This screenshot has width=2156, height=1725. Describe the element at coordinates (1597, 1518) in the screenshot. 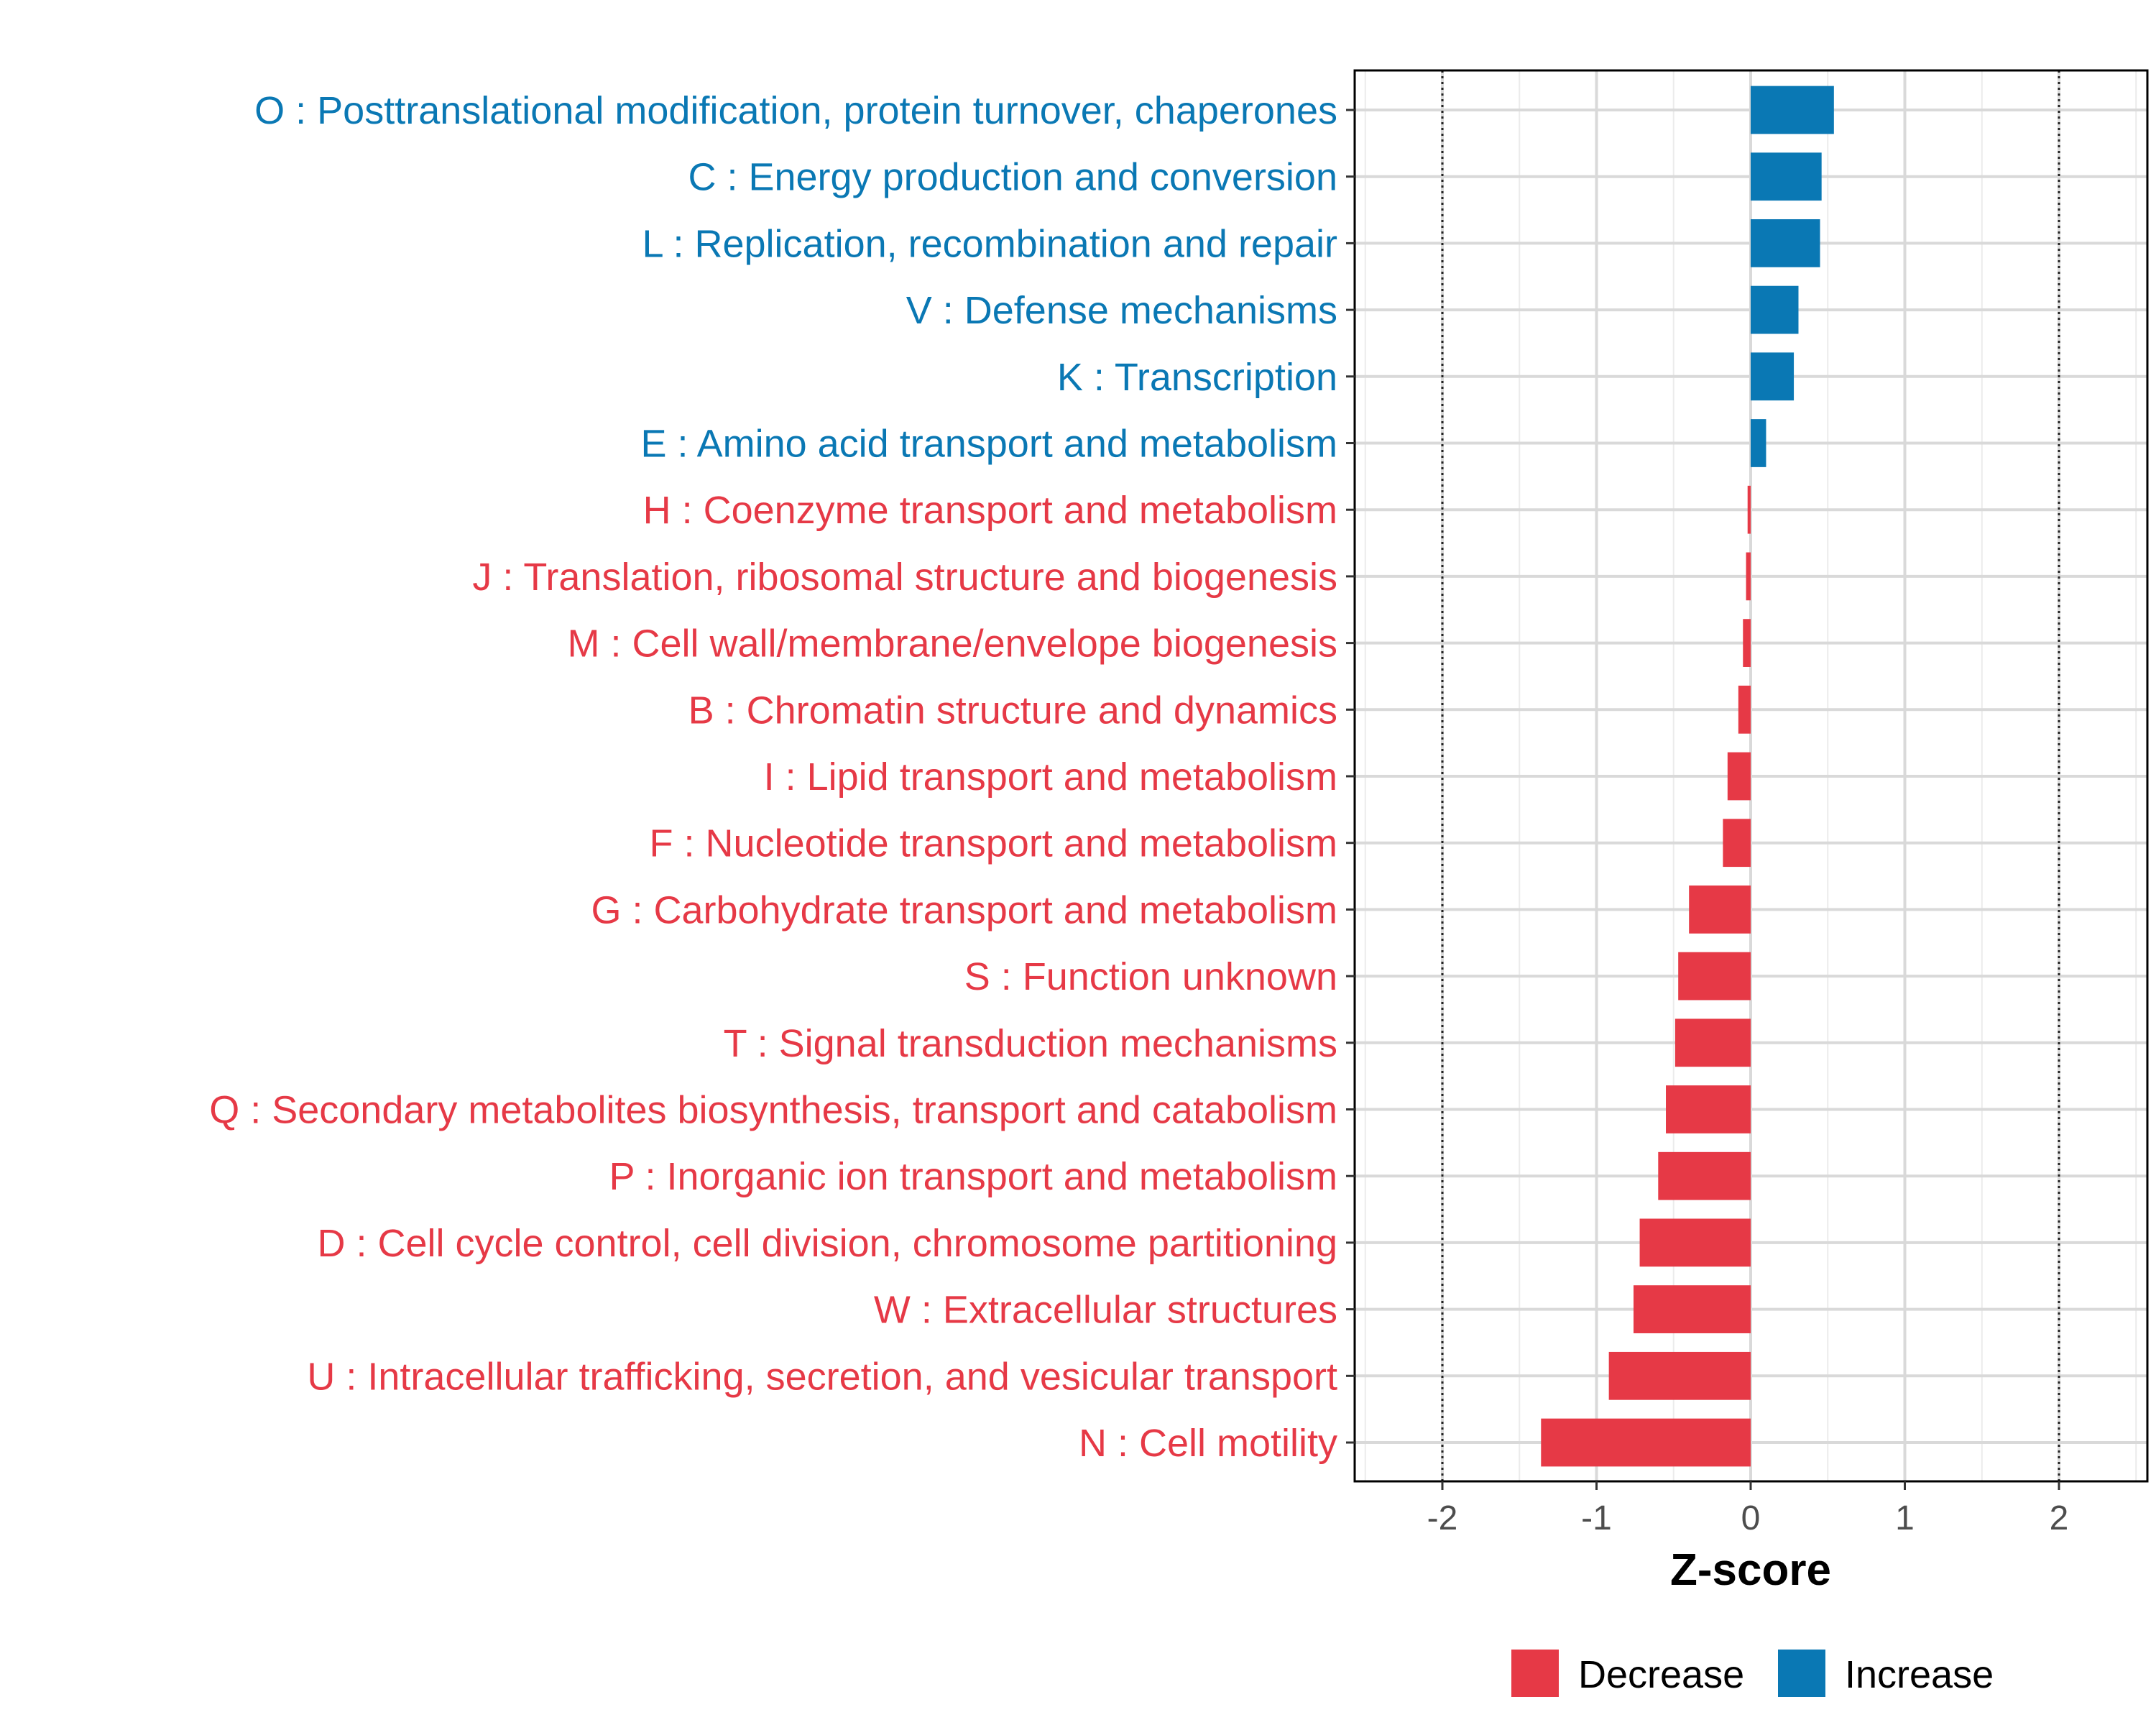

I see `x-tick-label: -1` at that location.